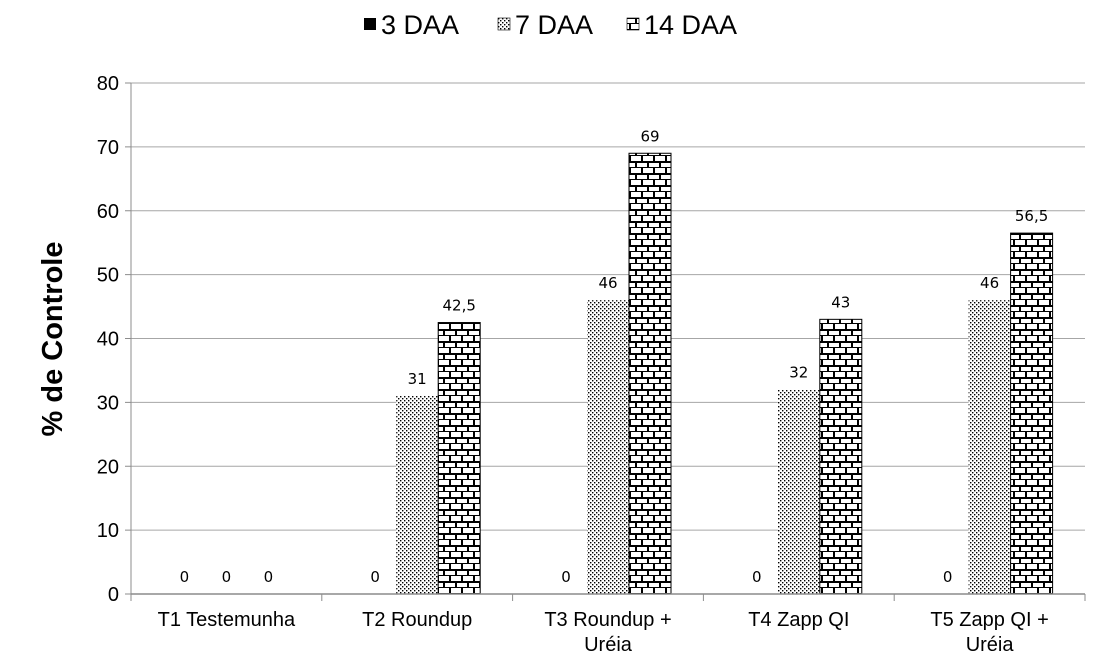  I want to click on y-axis-label: % de Controle, so click(53, 339).